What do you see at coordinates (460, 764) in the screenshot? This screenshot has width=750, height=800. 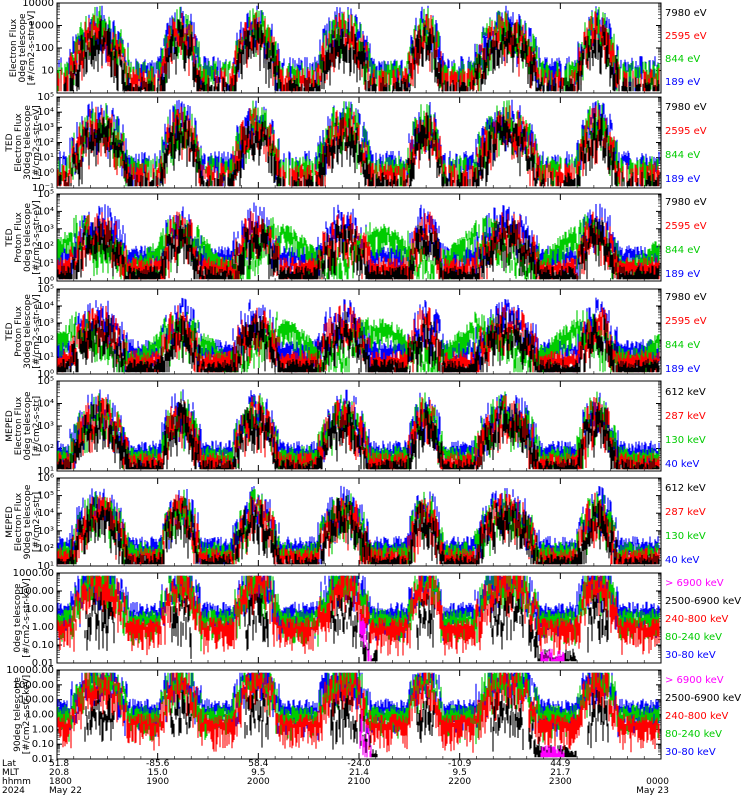 I see `ephemeris-value: -10.9` at bounding box center [460, 764].